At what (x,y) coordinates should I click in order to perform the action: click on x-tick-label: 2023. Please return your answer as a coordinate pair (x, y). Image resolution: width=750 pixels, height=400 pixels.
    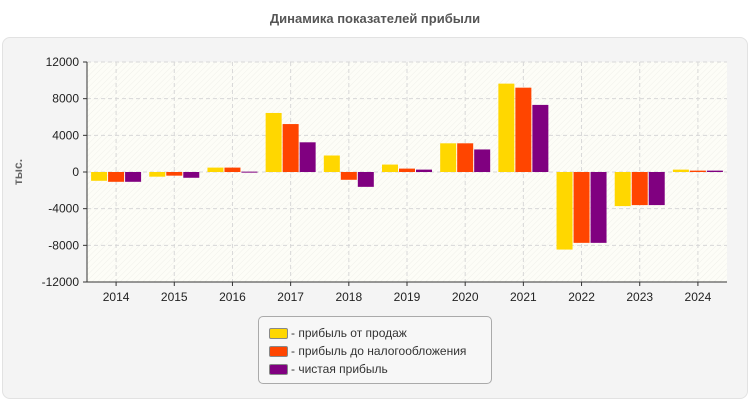
    Looking at the image, I should click on (639, 297).